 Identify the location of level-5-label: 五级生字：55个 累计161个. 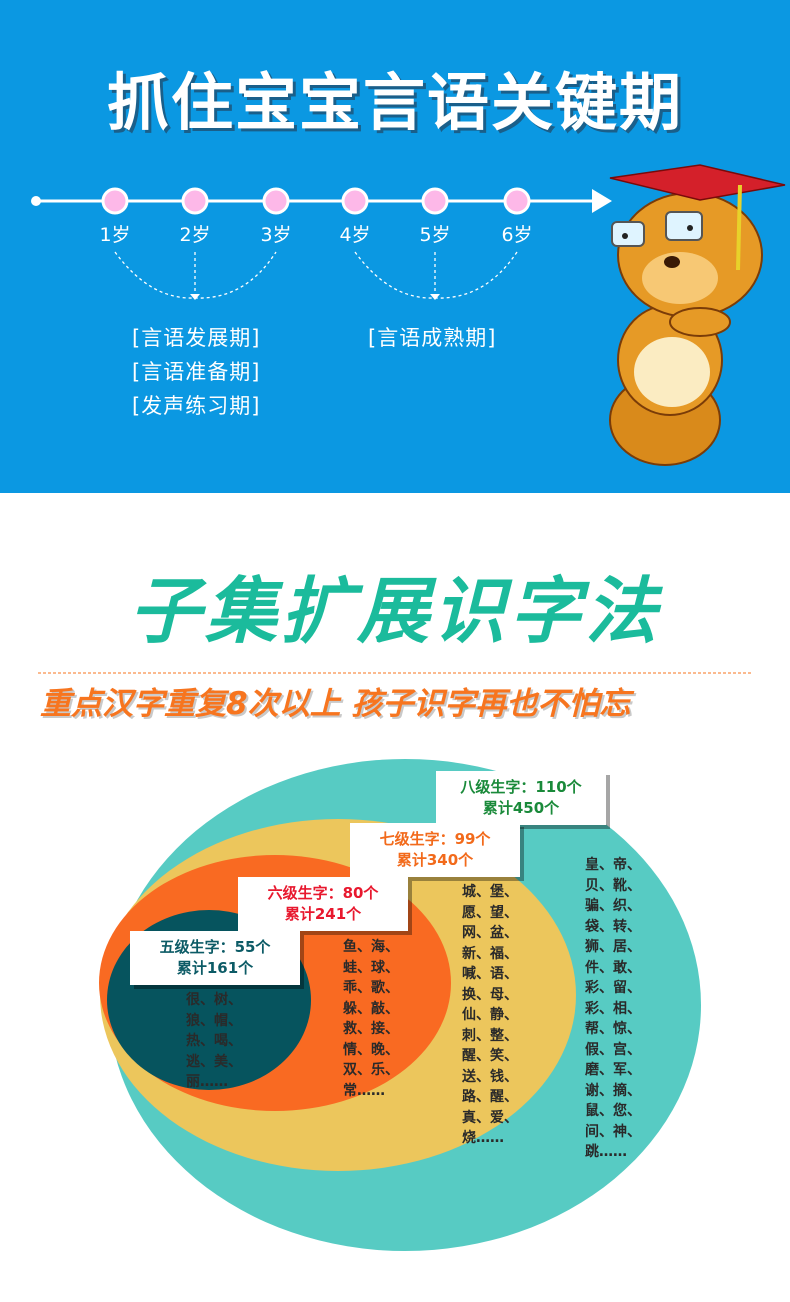
(215, 958).